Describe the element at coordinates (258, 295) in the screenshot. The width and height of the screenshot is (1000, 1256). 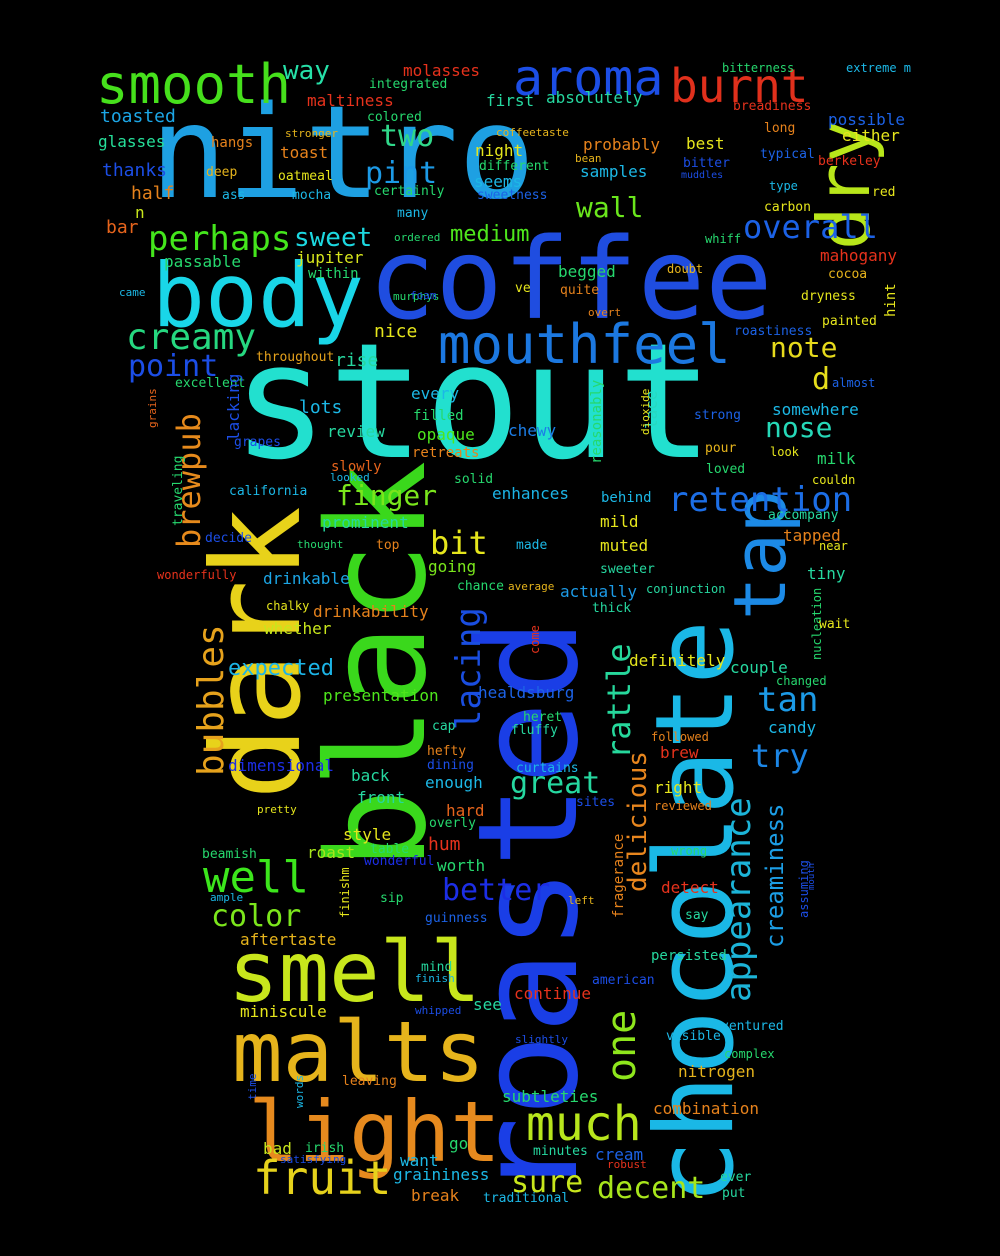
I see `word-body: body` at that location.